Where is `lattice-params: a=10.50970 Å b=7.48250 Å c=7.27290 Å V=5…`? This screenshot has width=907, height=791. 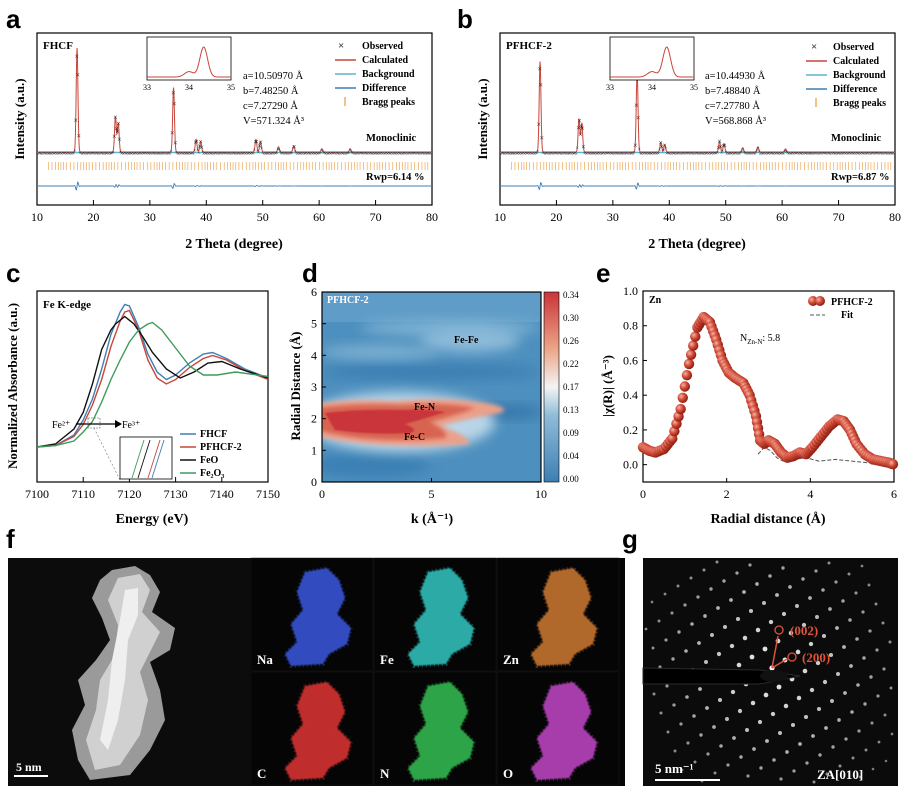 lattice-params: a=10.50970 Å b=7.48250 Å c=7.27290 Å V=5… is located at coordinates (273, 98).